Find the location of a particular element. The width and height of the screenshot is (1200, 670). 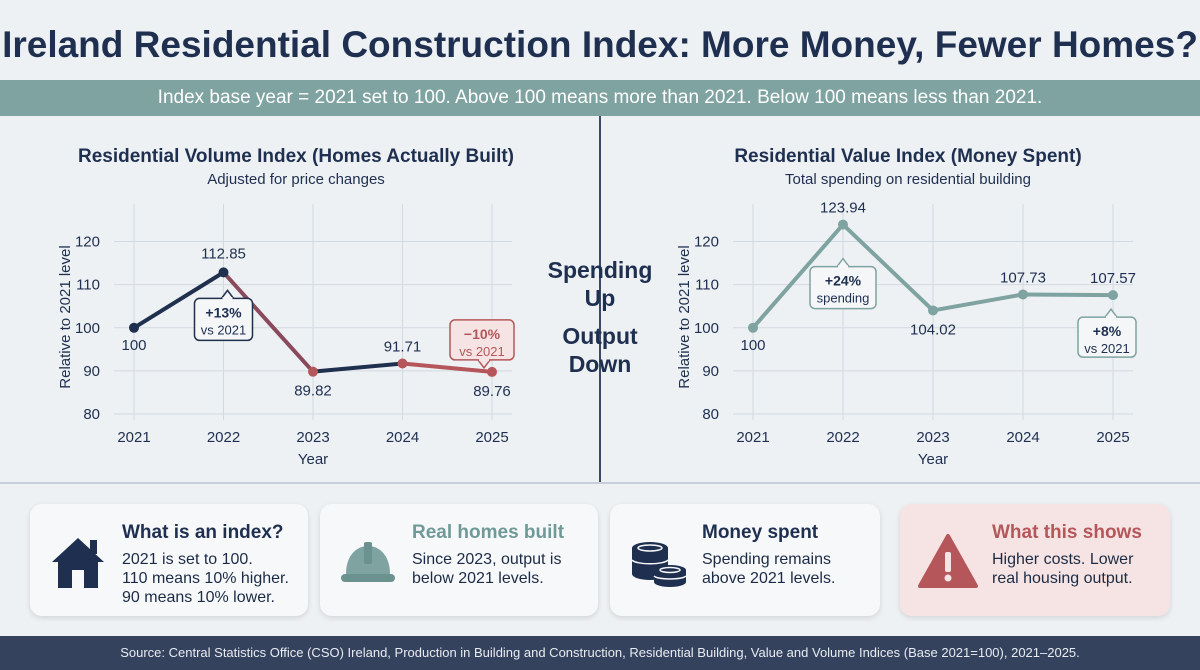

data-label: 107.57 is located at coordinates (1113, 278).